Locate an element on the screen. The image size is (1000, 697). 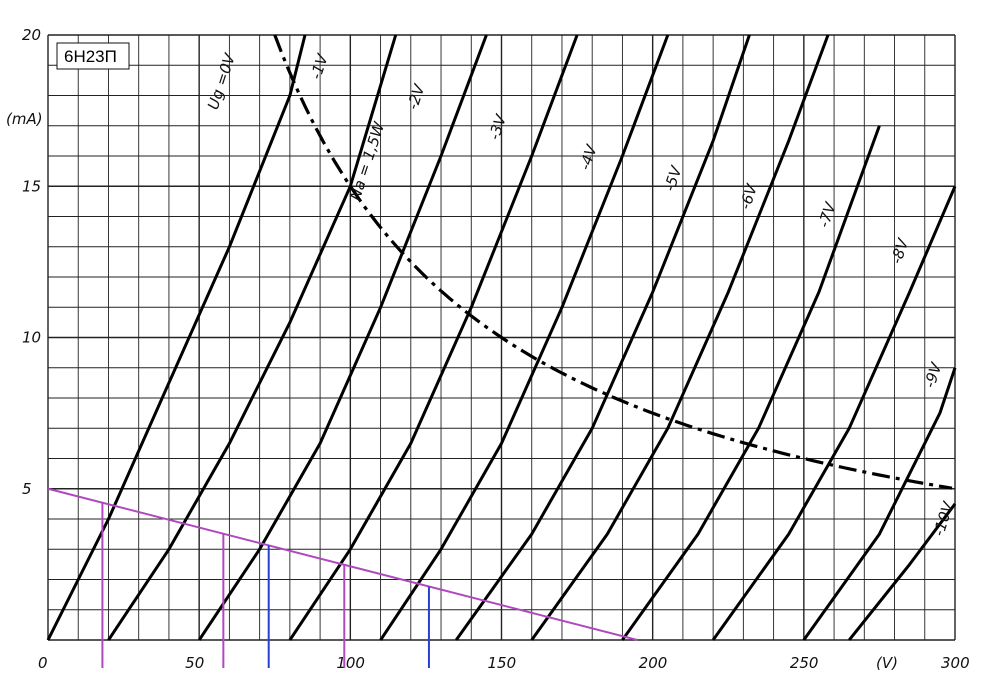
chart-title: 6Н23П is located at coordinates (90, 56).